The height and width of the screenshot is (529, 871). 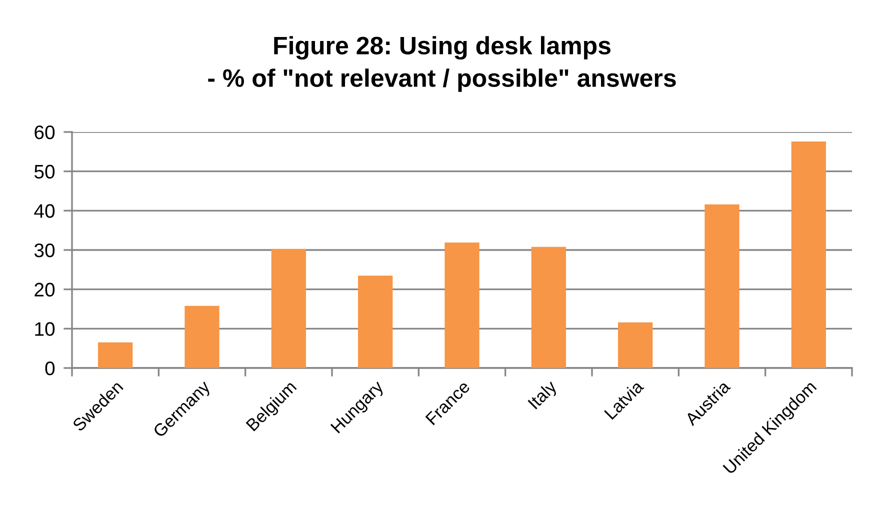 What do you see at coordinates (44, 250) in the screenshot?
I see `y-tick-label: 30` at bounding box center [44, 250].